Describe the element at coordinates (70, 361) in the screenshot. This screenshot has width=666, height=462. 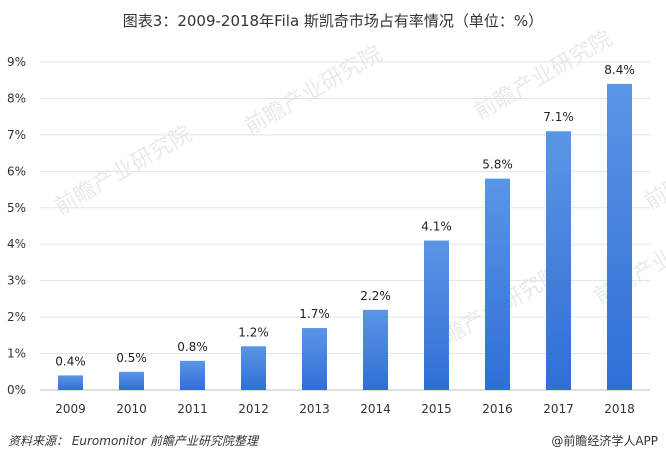
I see `value-label-2009: 0.4%` at that location.